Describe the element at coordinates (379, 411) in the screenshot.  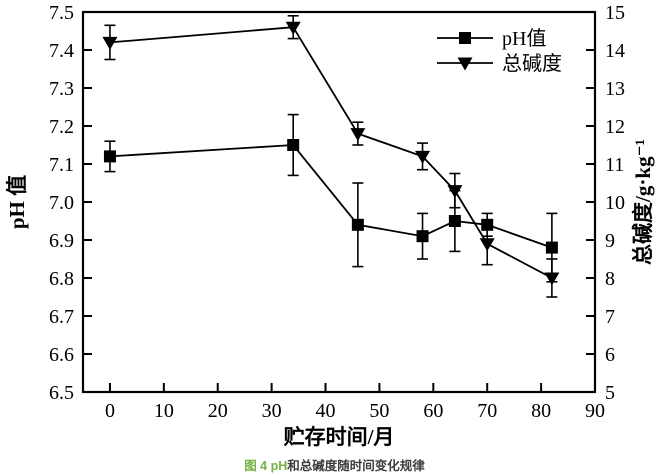
I see `x-axis-tick-label: 50` at that location.